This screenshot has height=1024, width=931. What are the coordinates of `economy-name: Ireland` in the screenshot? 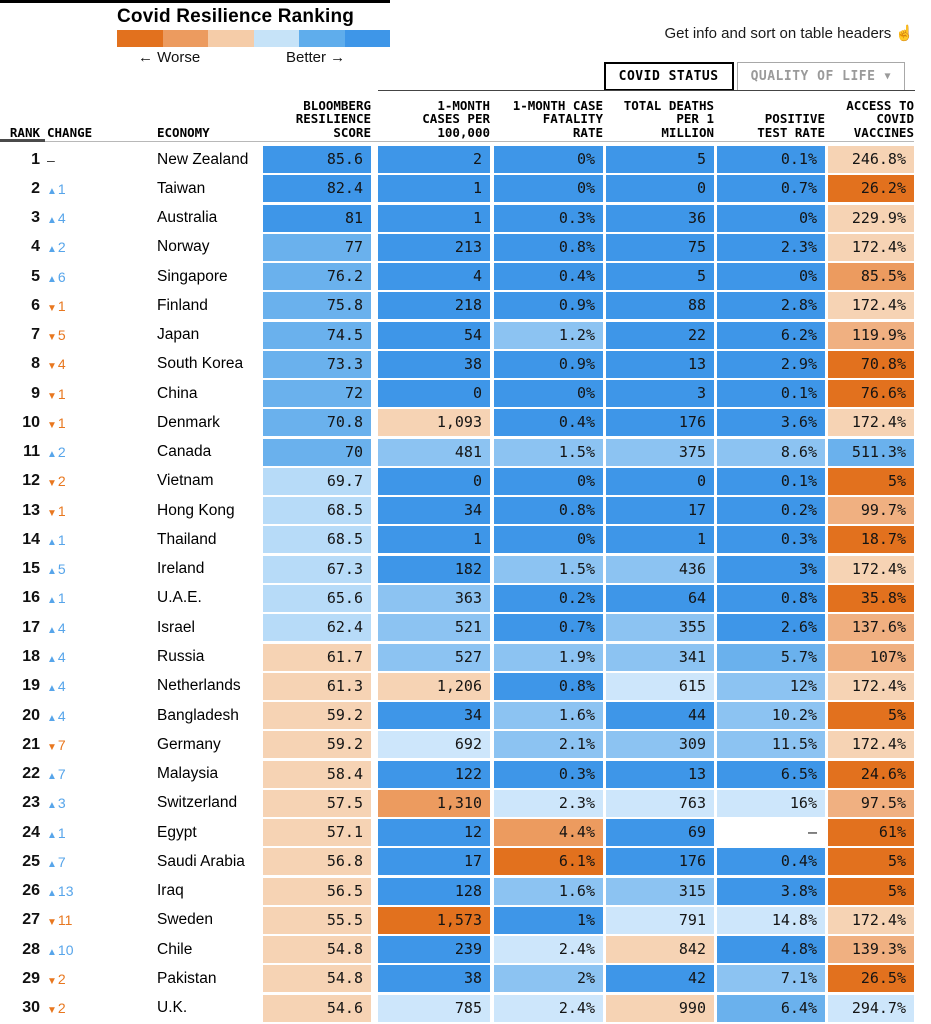 It's located at (181, 569).